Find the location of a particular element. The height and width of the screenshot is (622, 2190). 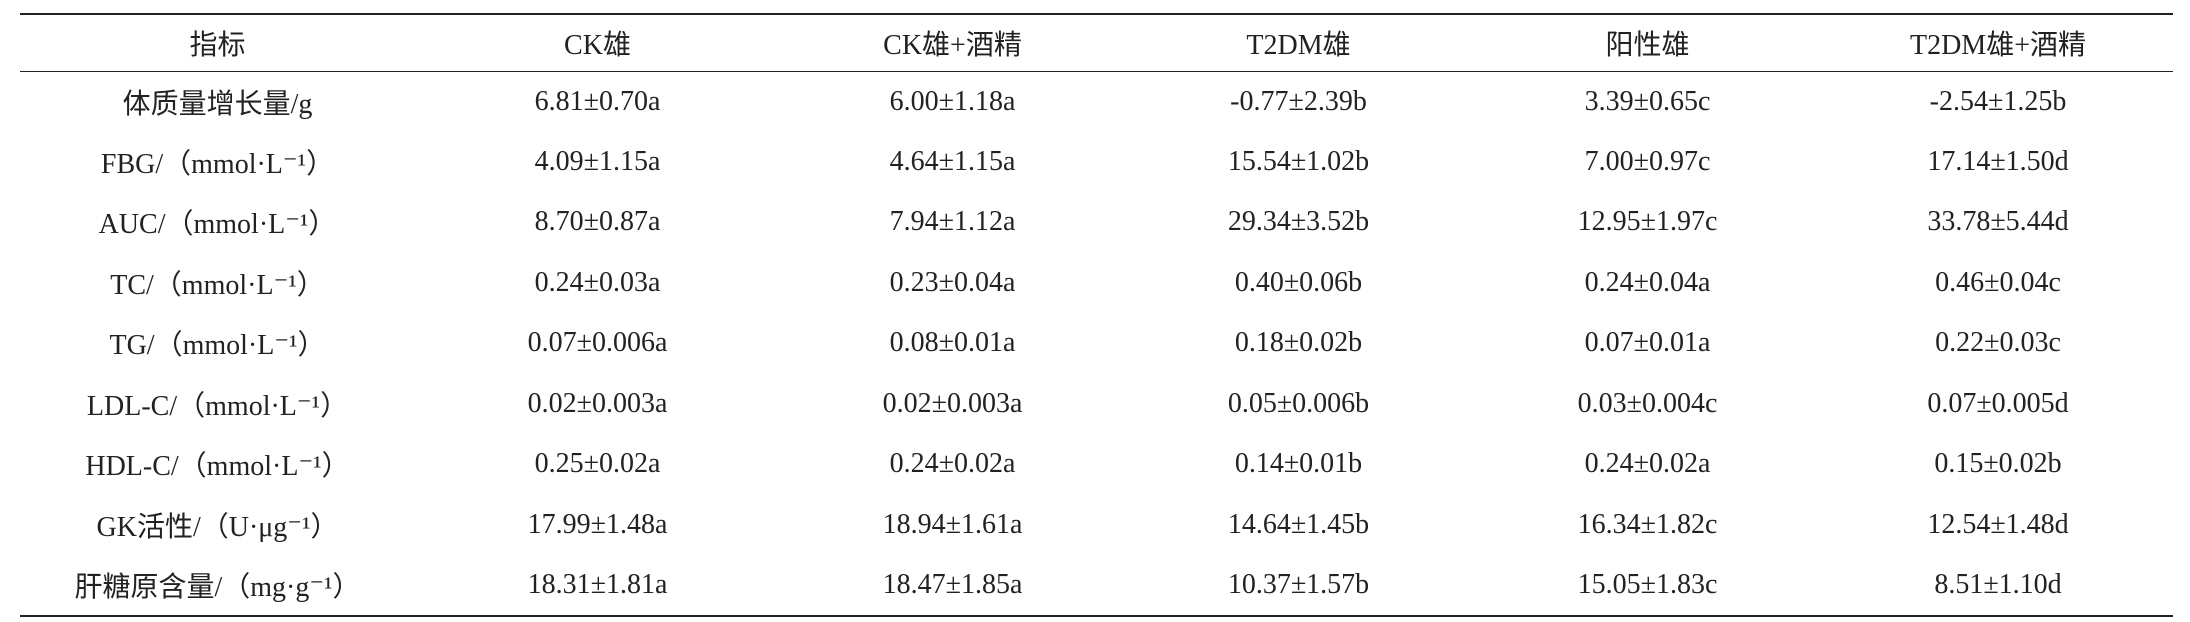

table-cell: 0.40±0.06b is located at coordinates (1298, 282).